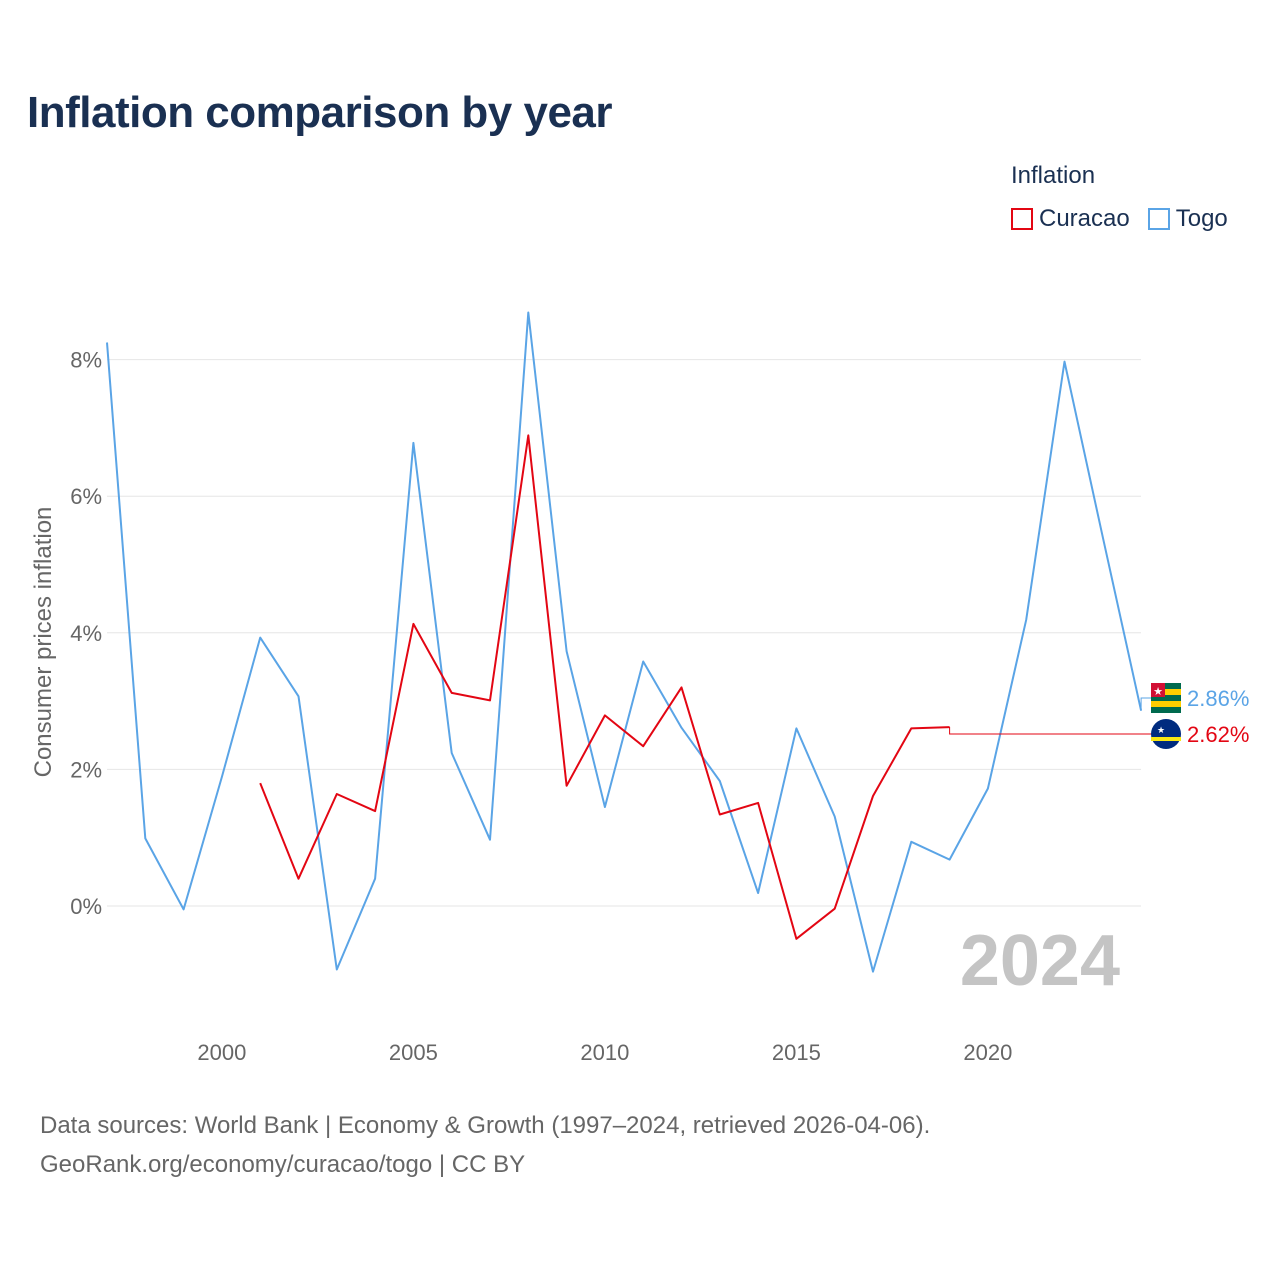 This screenshot has width=1280, height=1280. I want to click on flag-canton, so click(1158, 690).